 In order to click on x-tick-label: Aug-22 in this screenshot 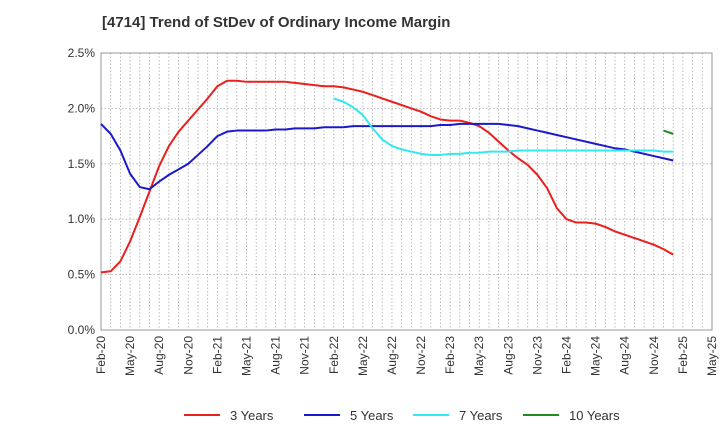, I will do `click(392, 355)`.